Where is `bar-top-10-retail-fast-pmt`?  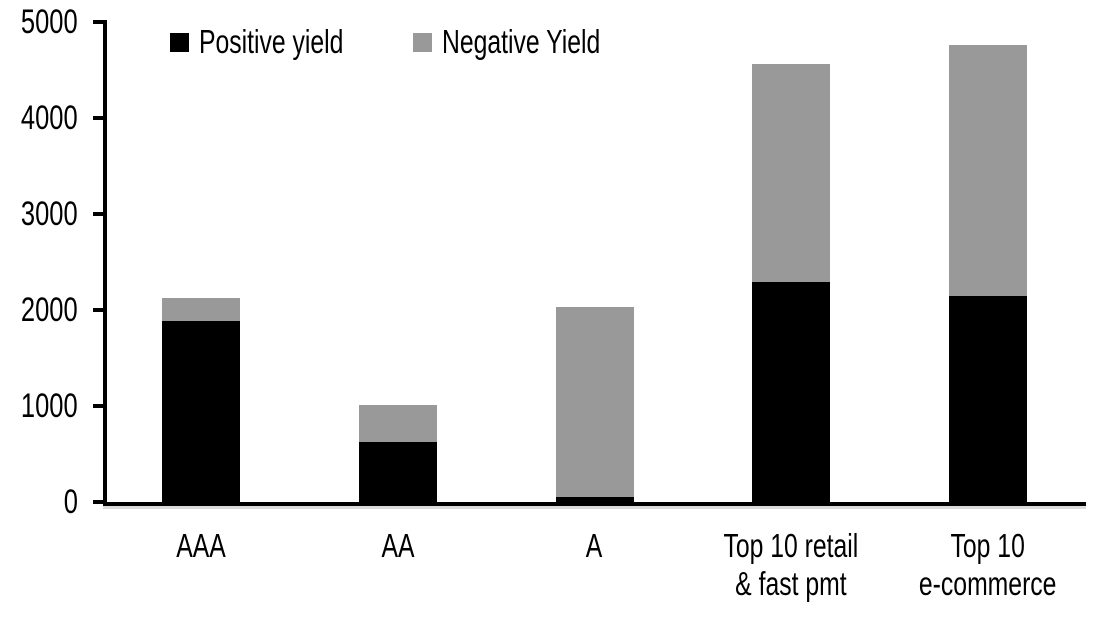 bar-top-10-retail-fast-pmt is located at coordinates (791, 283).